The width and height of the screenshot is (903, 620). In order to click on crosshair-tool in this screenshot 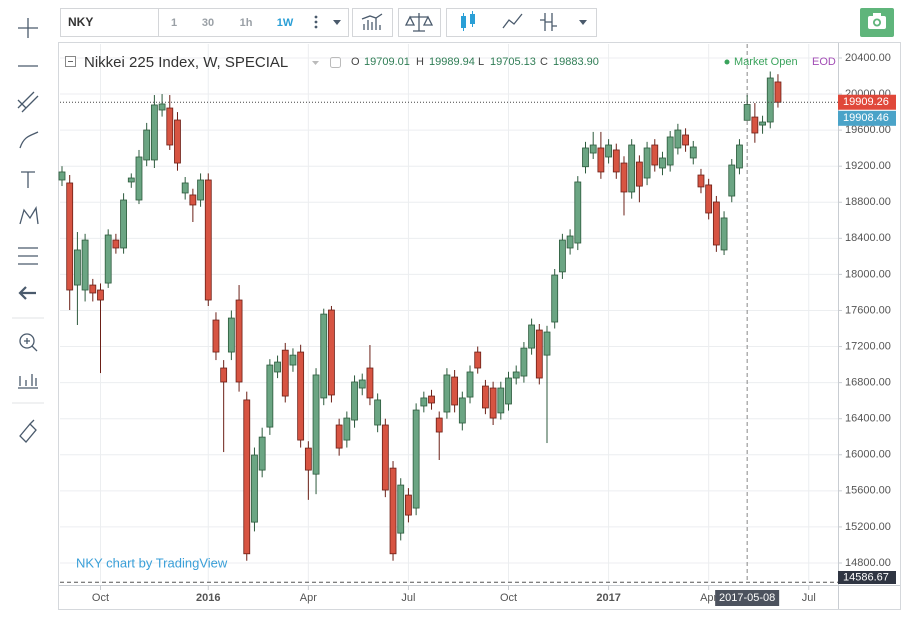, I will do `click(28, 28)`.